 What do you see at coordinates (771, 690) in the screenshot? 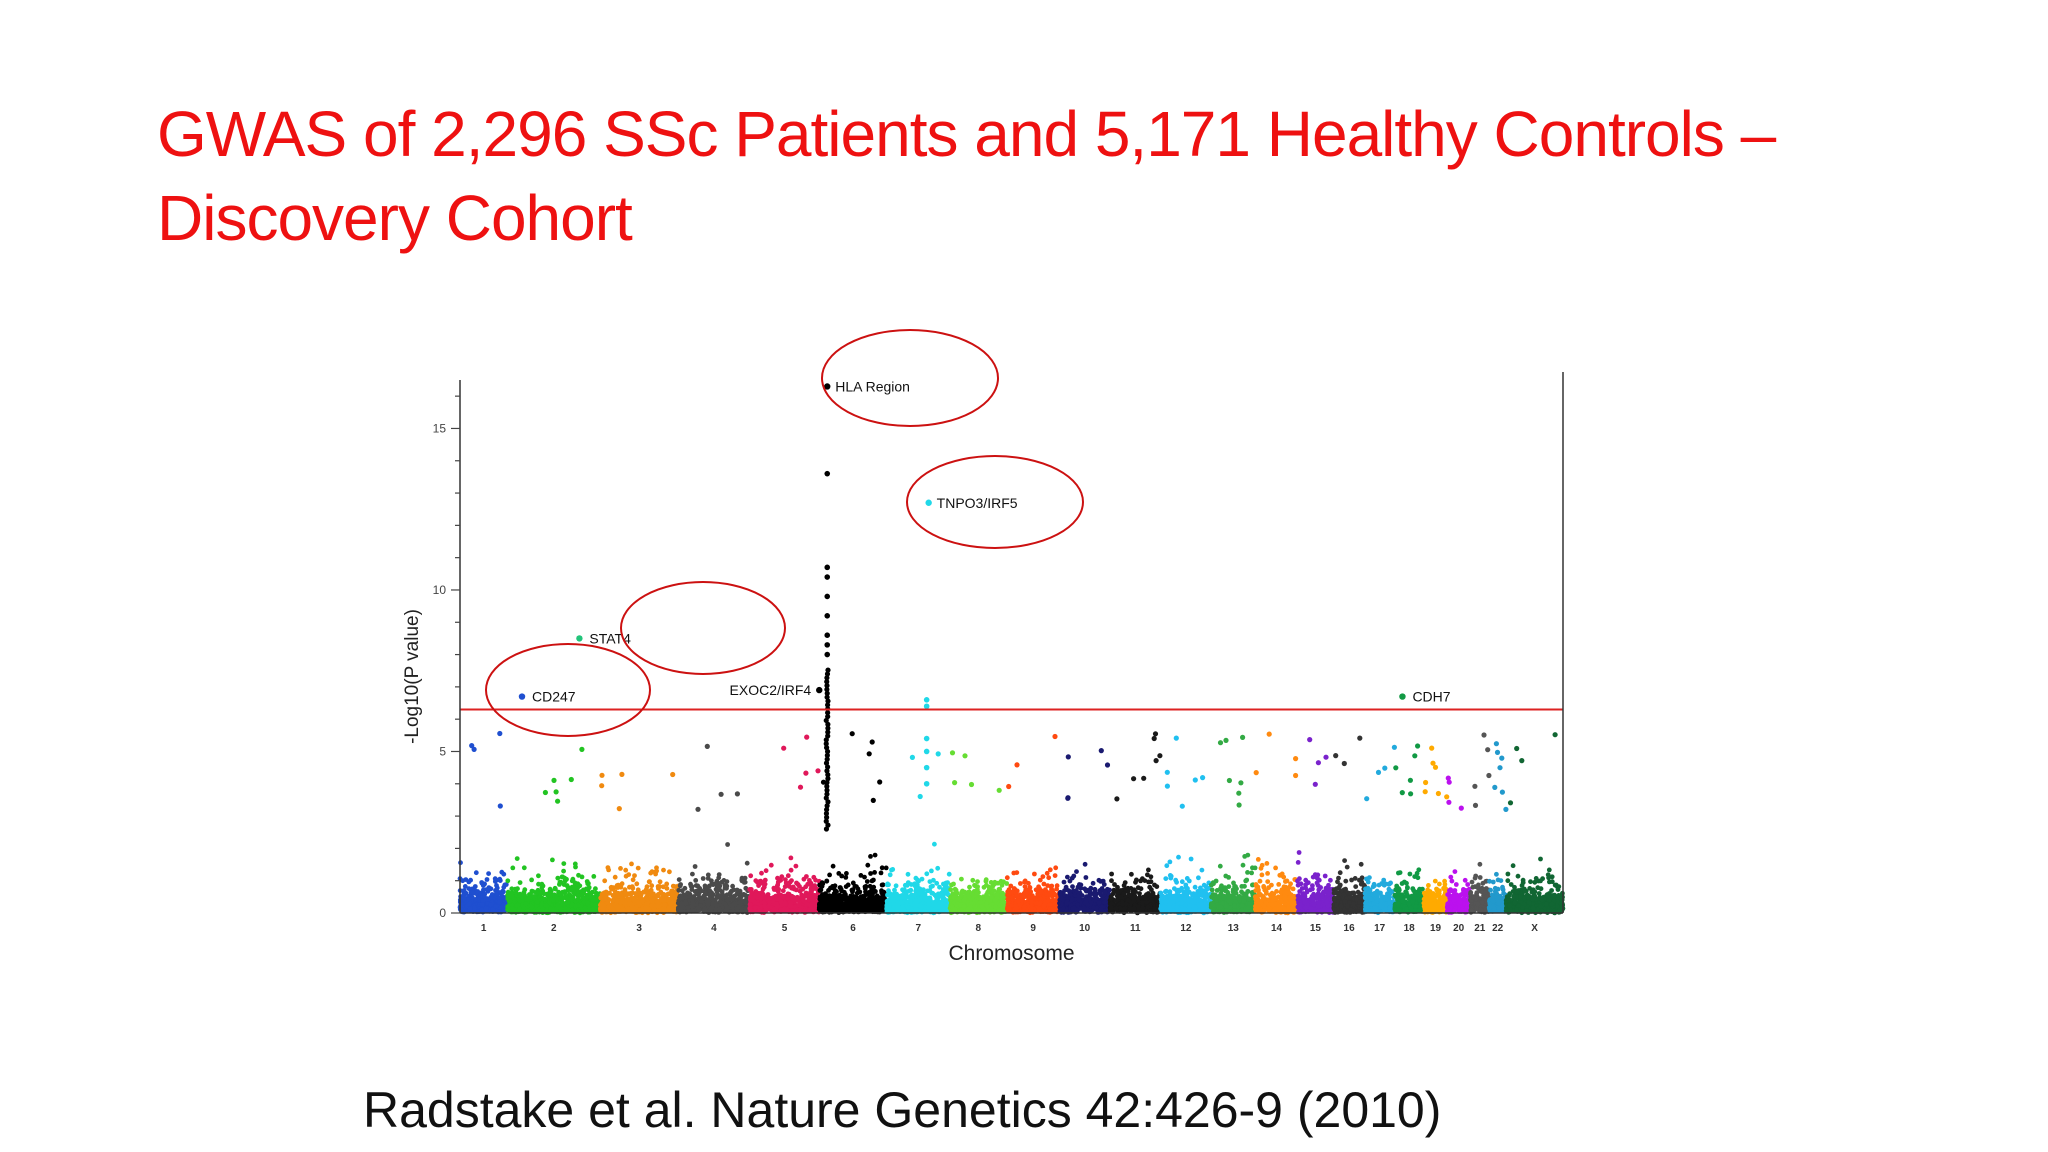
I see `annotation-label: EXOC2/IRF4` at bounding box center [771, 690].